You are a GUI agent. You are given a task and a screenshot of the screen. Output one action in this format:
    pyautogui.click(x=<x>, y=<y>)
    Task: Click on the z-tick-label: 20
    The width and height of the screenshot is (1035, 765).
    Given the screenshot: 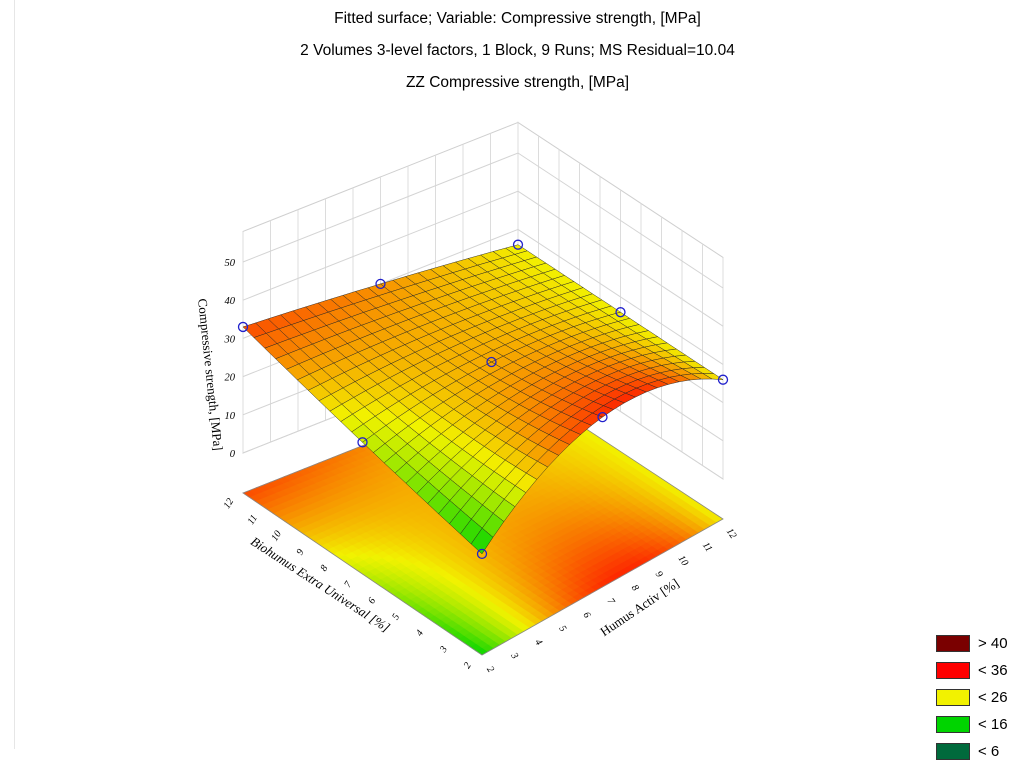 What is the action you would take?
    pyautogui.click(x=230, y=378)
    